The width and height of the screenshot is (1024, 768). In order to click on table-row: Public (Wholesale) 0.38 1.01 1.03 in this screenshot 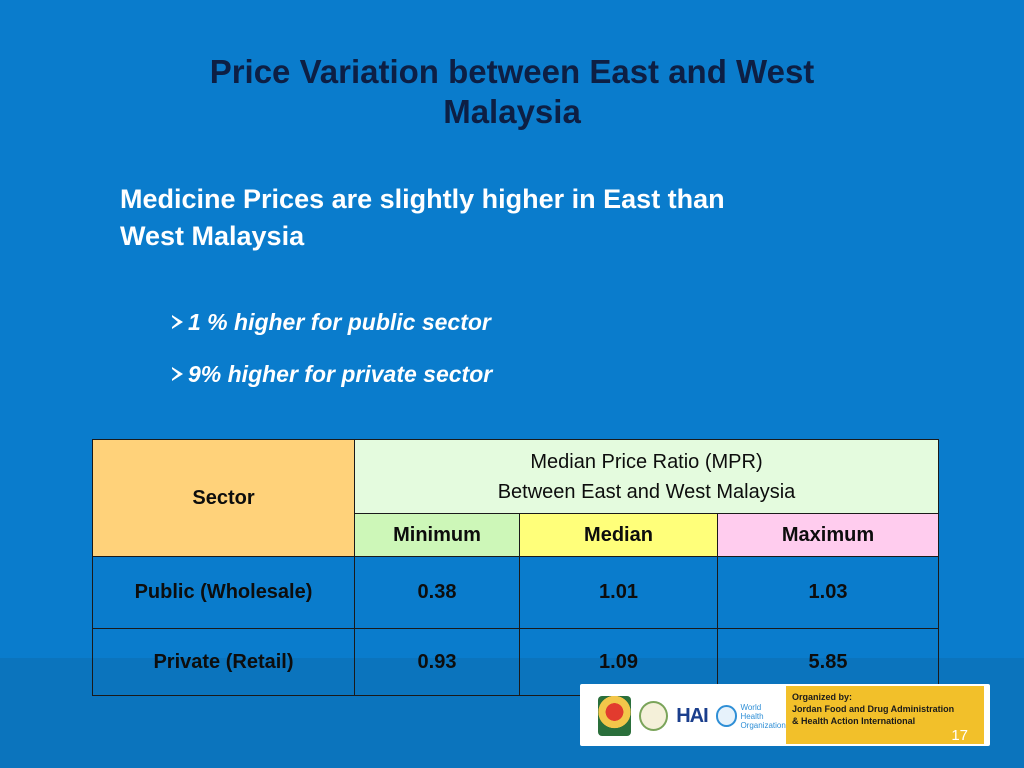, I will do `click(515, 592)`.